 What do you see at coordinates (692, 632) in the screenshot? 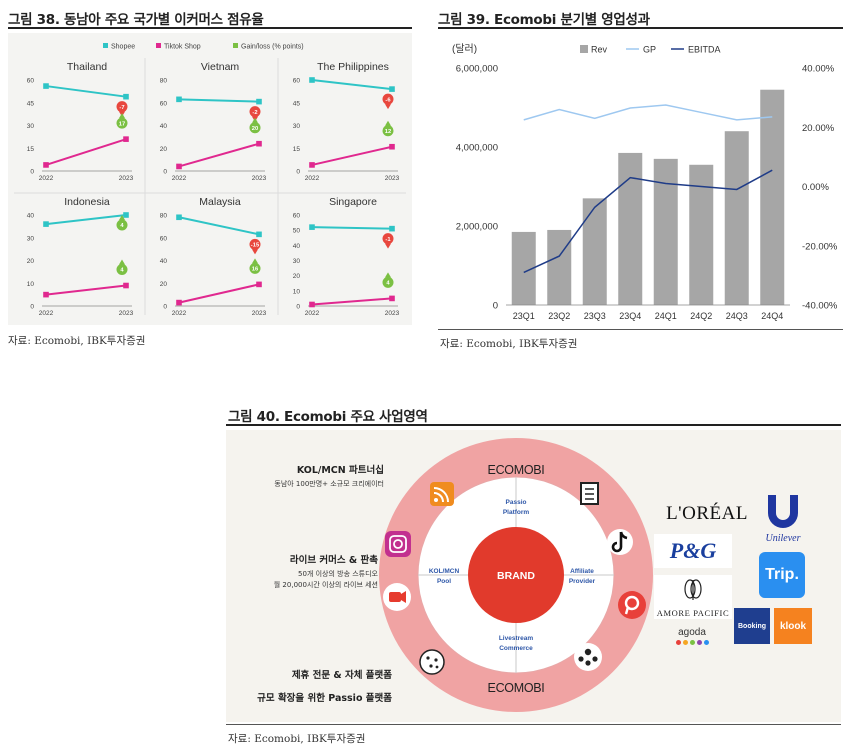
I see `agoda-label: agoda` at bounding box center [692, 632].